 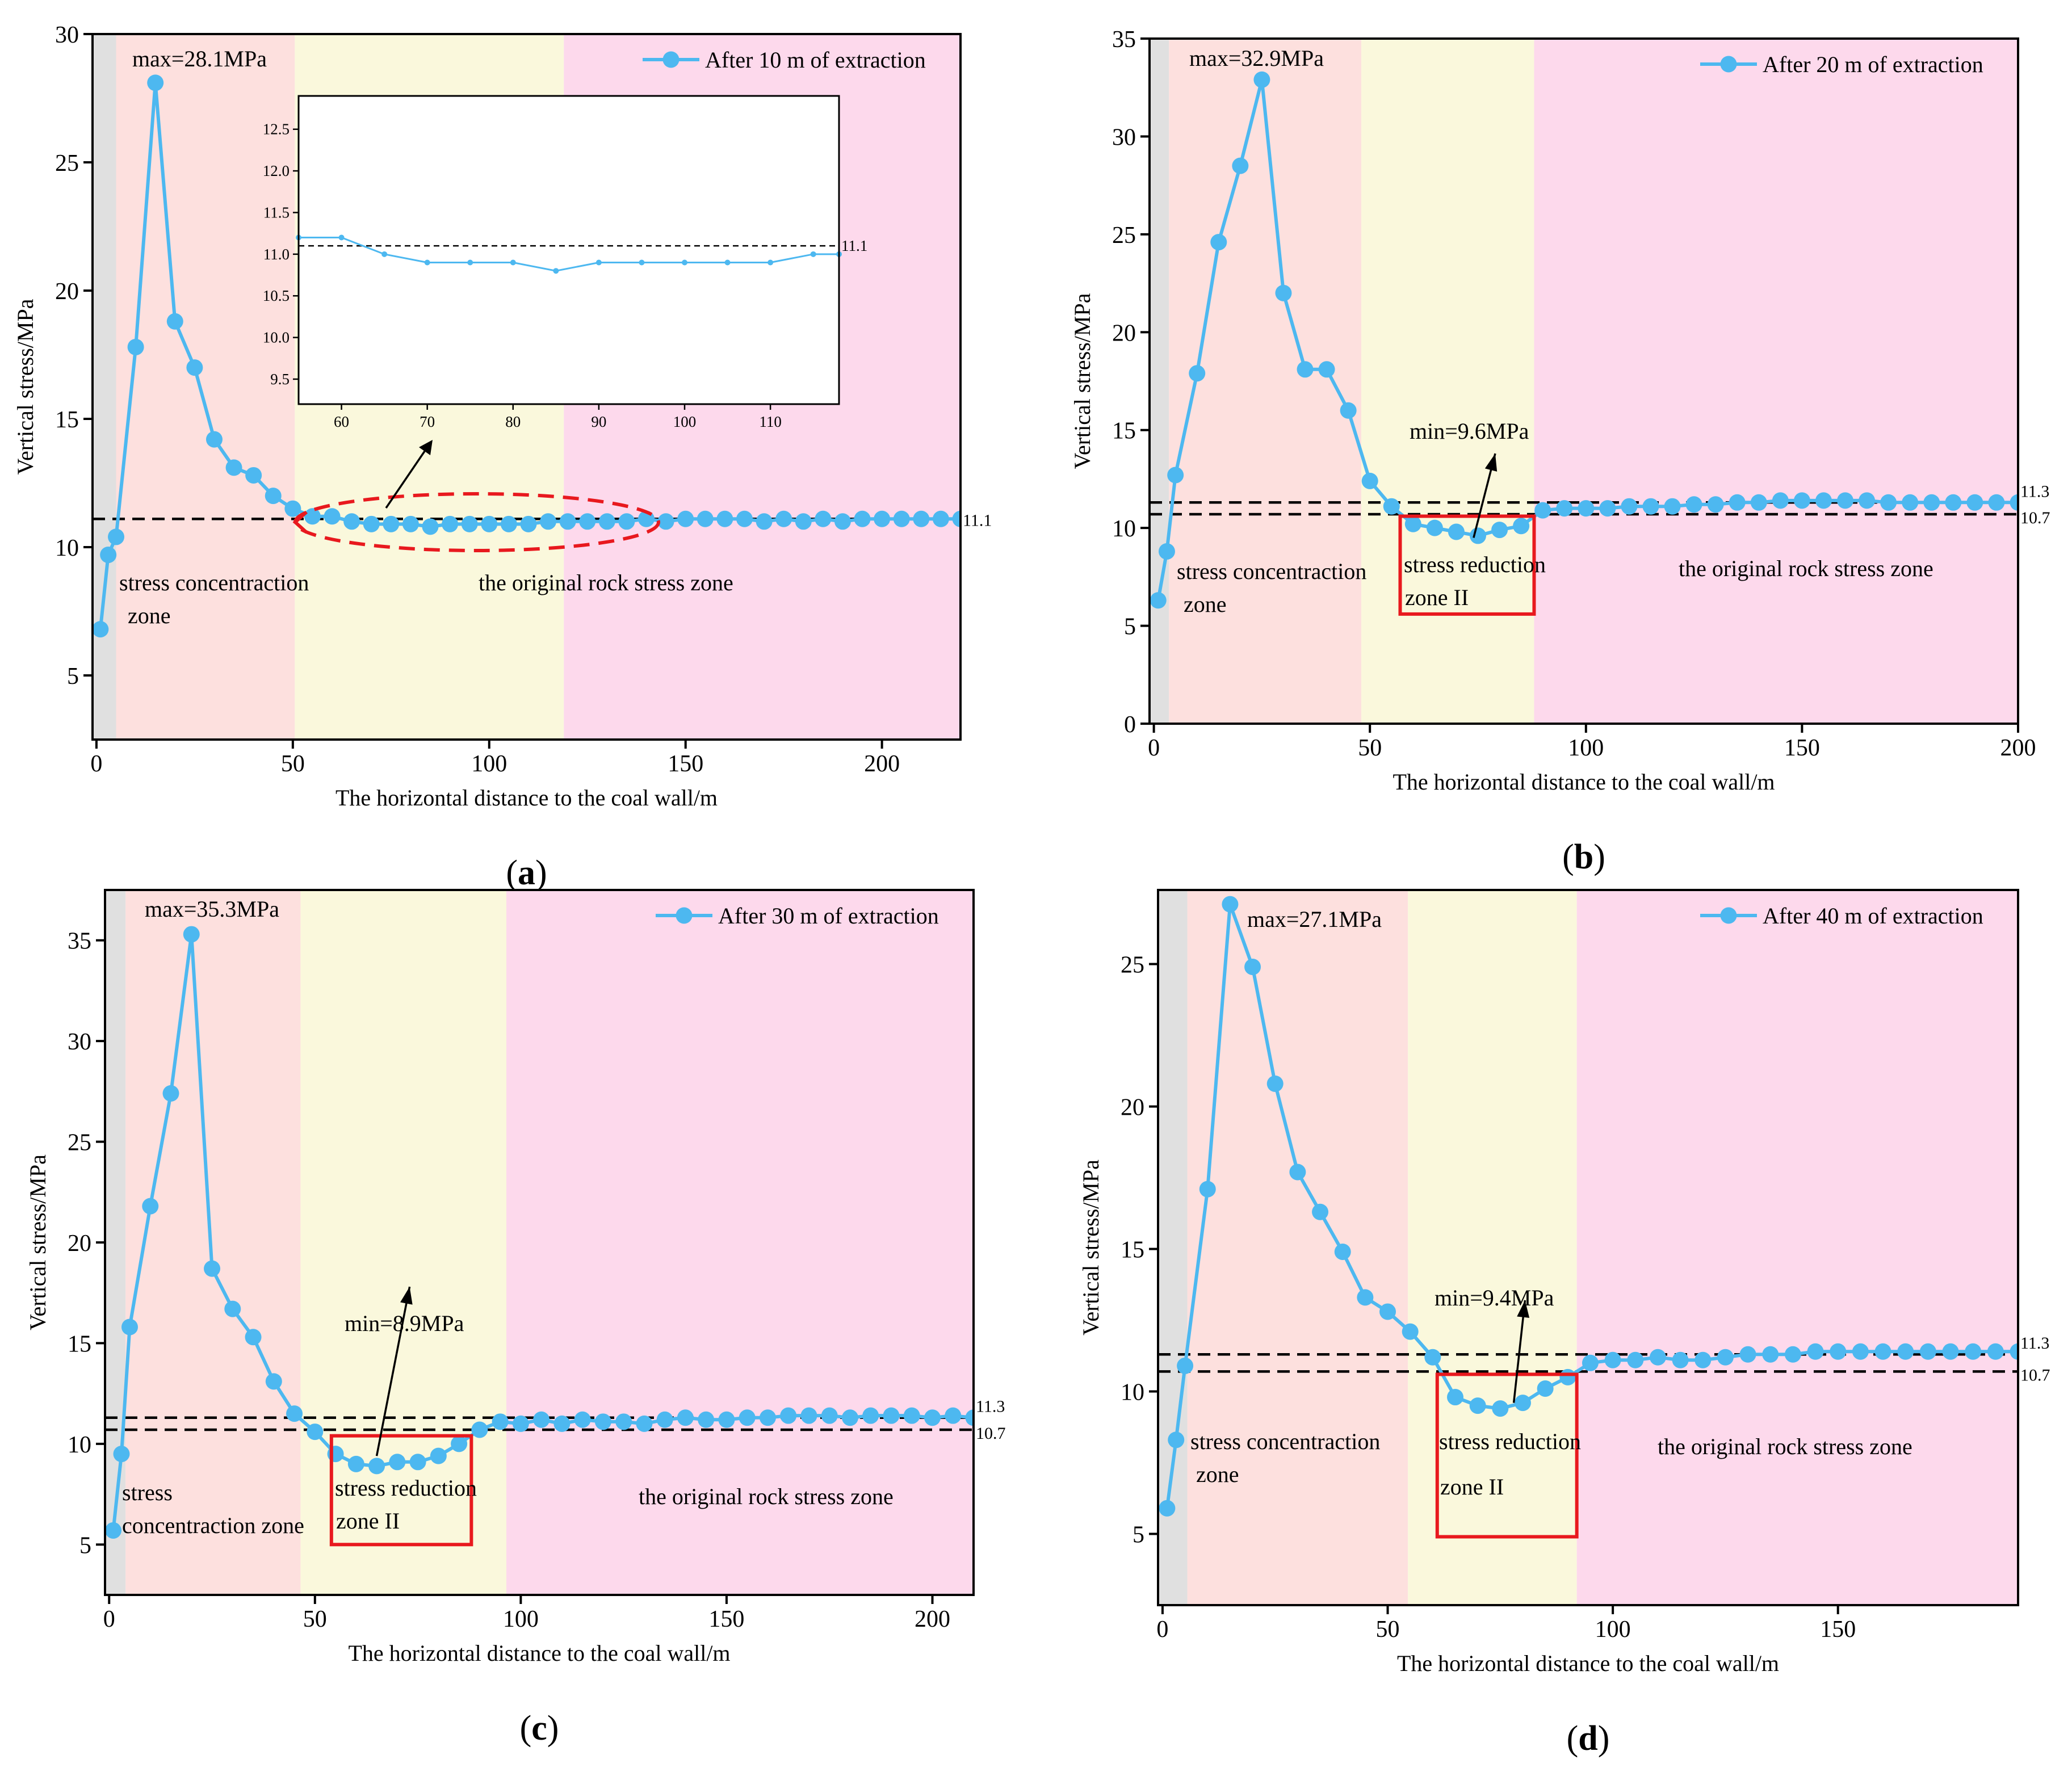 What do you see at coordinates (568, 250) in the screenshot?
I see `inset-frame` at bounding box center [568, 250].